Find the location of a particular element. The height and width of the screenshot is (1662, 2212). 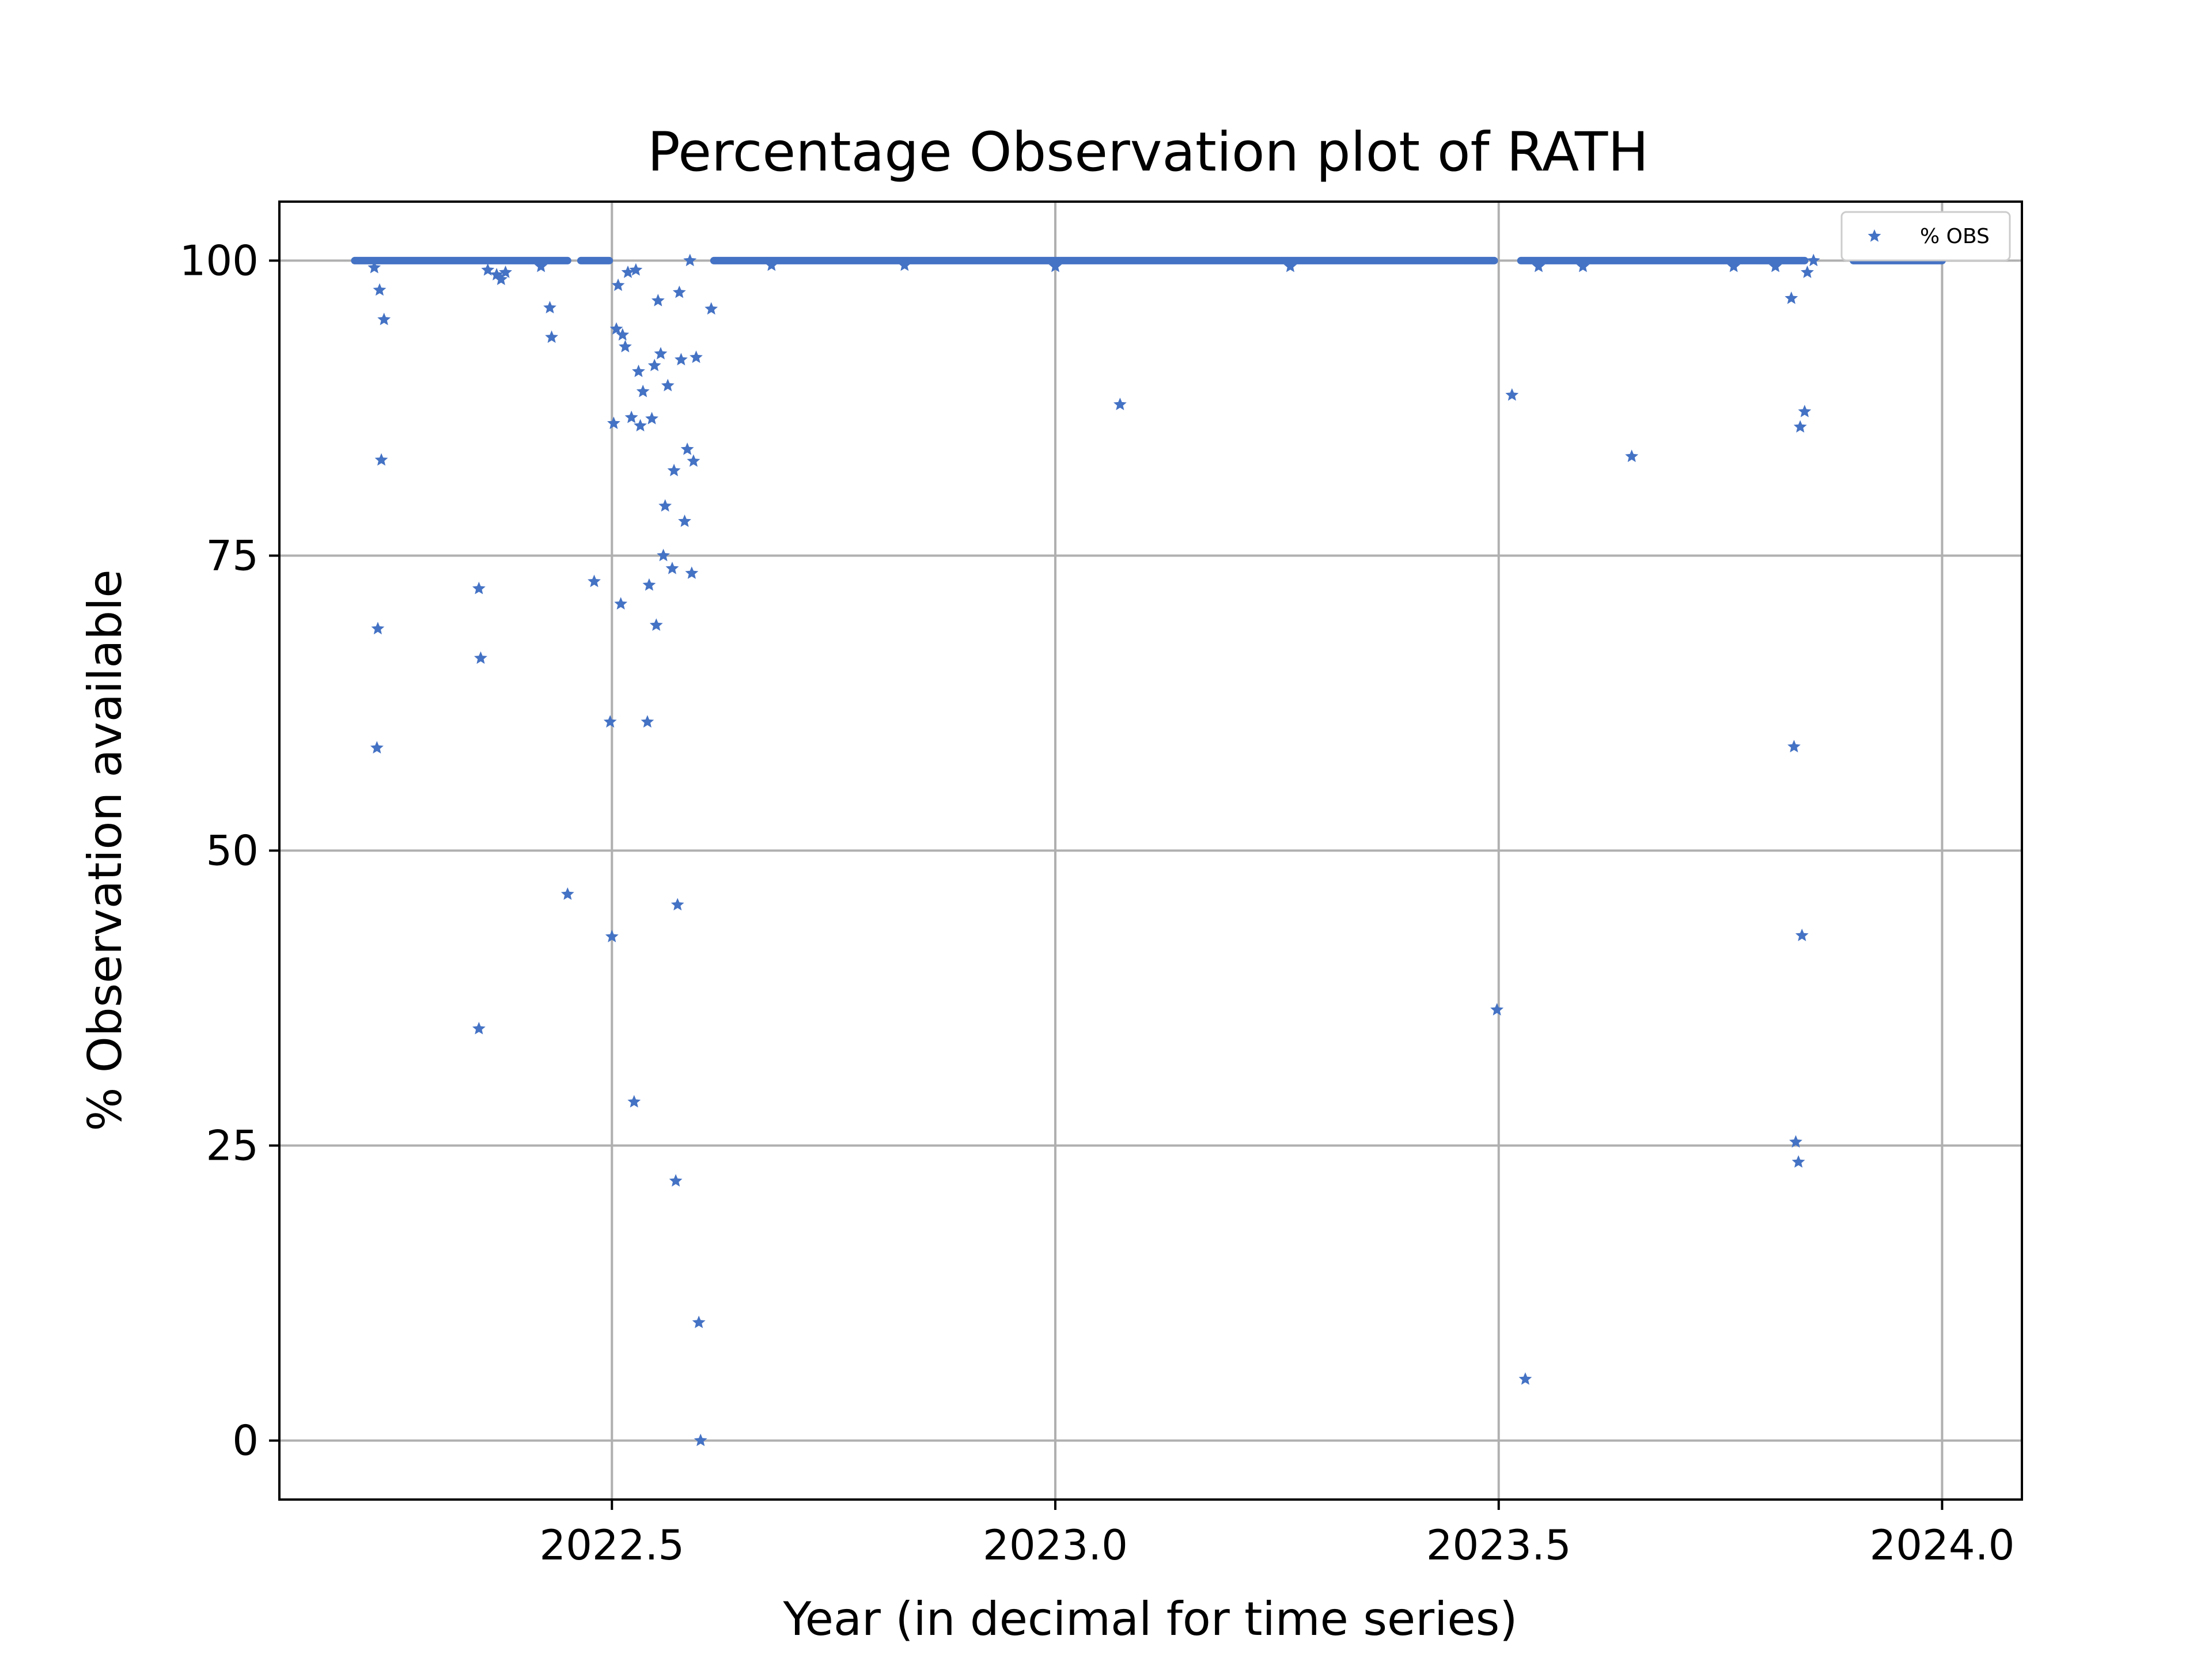

x-axis-label: Year (in decimal for time series) is located at coordinates (1150, 1619).